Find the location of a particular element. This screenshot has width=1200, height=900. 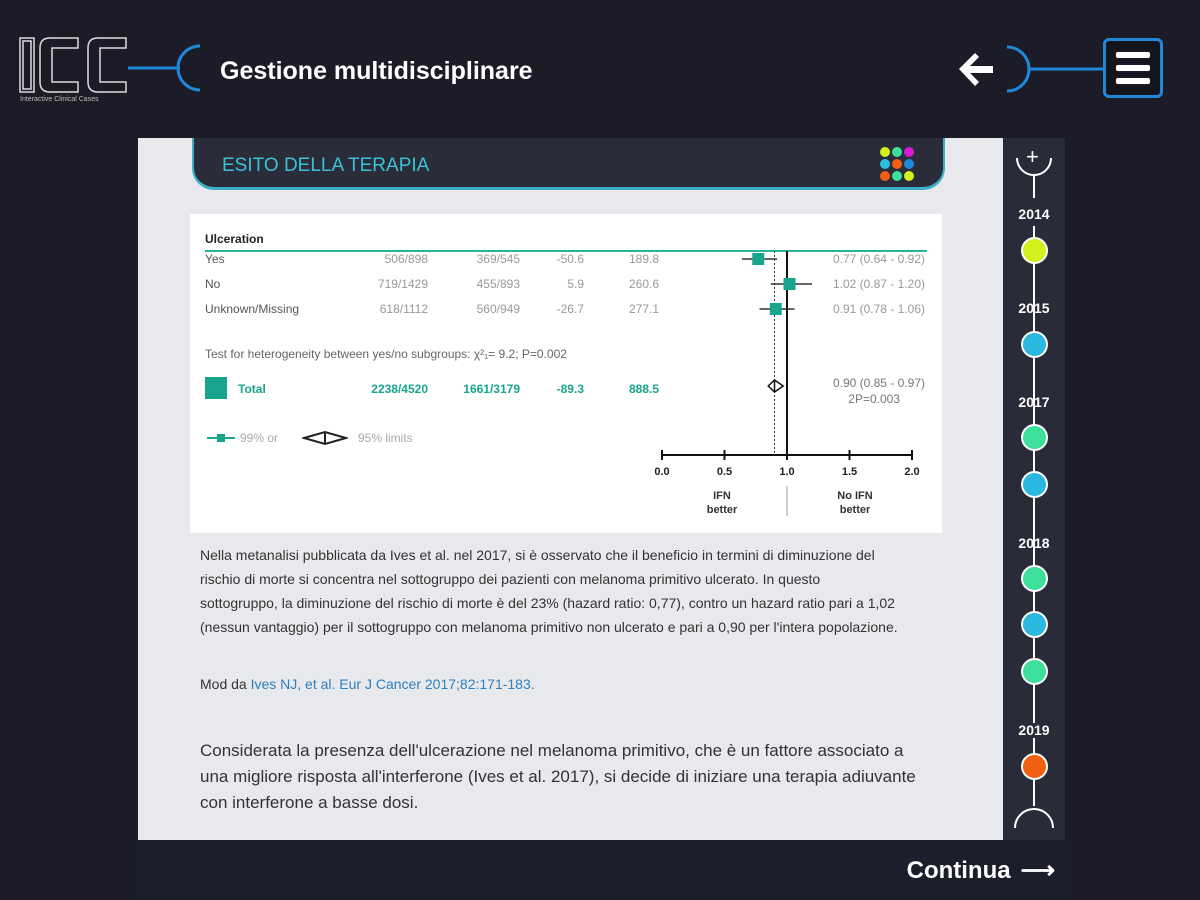

row-col4: 277.1 is located at coordinates (643, 309).